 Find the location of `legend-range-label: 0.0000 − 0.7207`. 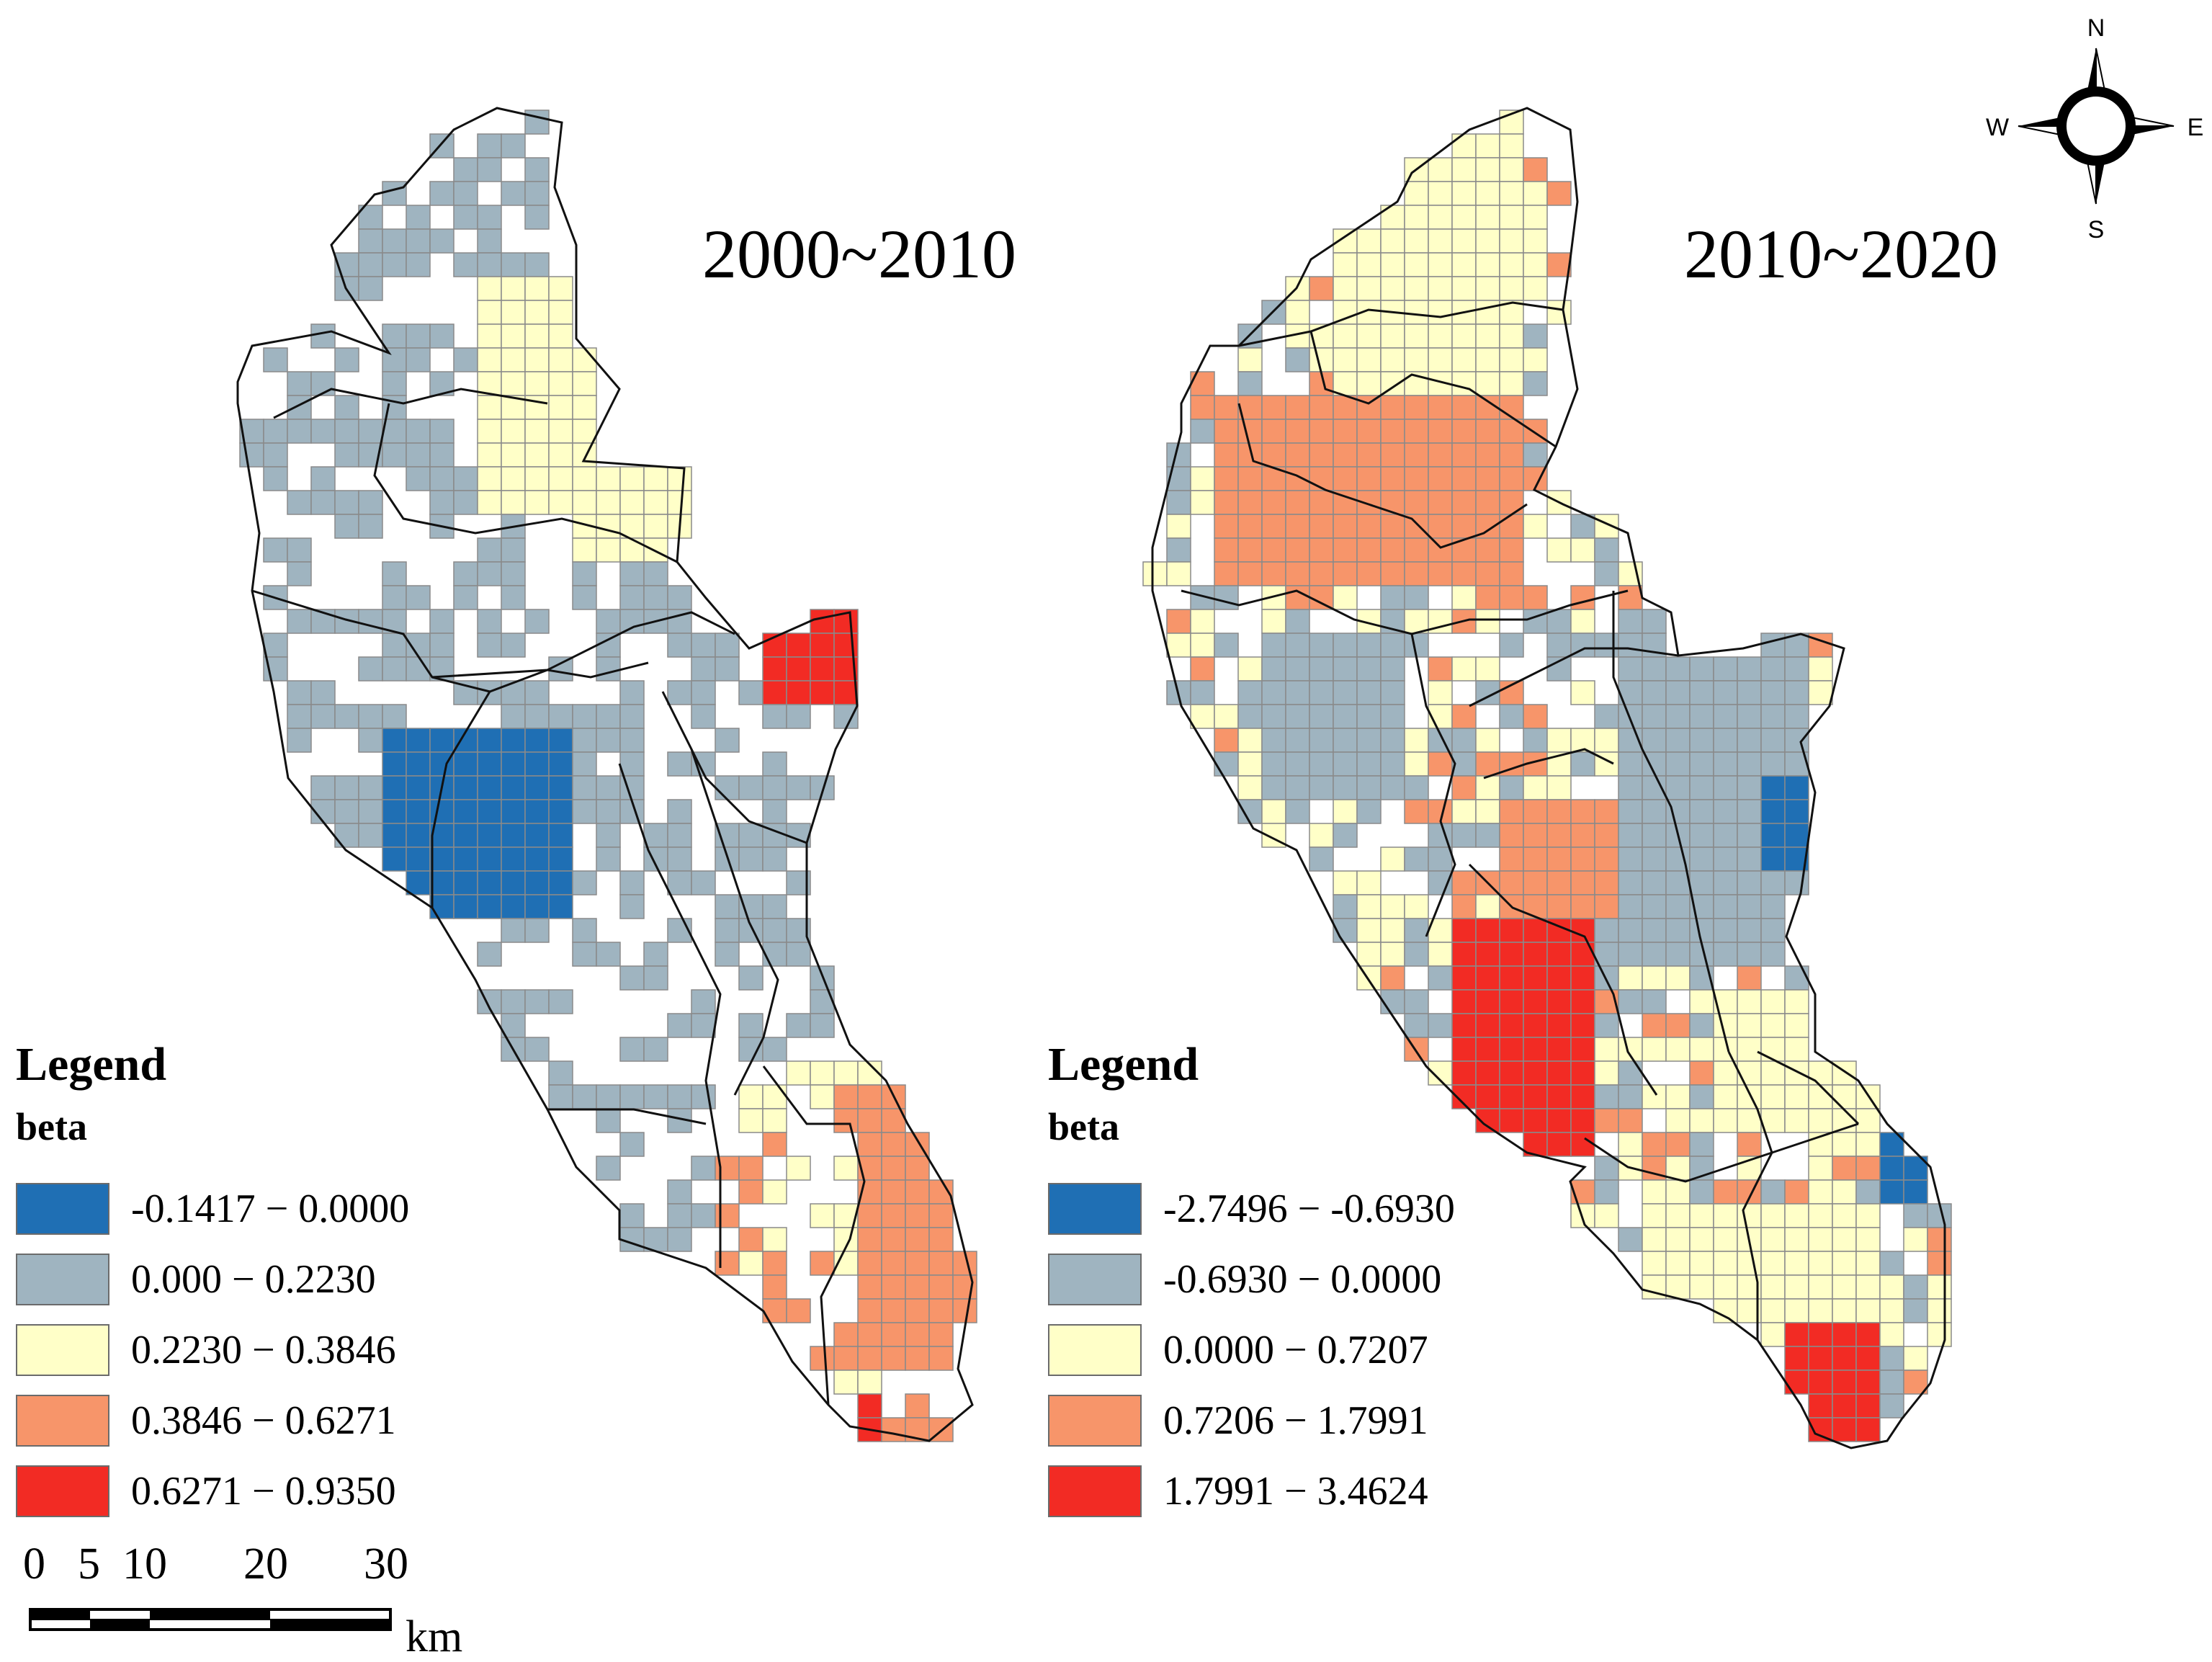

legend-range-label: 0.0000 − 0.7207 is located at coordinates (1295, 1350).